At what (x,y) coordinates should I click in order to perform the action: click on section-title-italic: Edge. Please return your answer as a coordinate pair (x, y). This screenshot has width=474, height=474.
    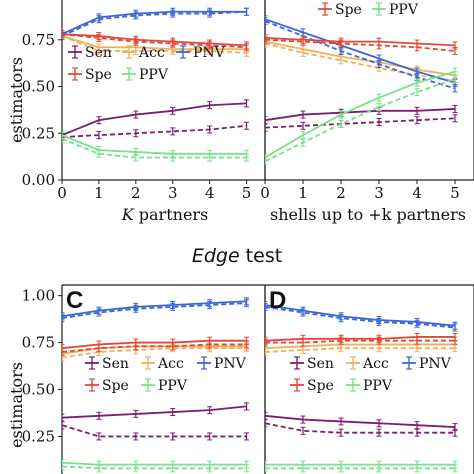
    Looking at the image, I should click on (216, 256).